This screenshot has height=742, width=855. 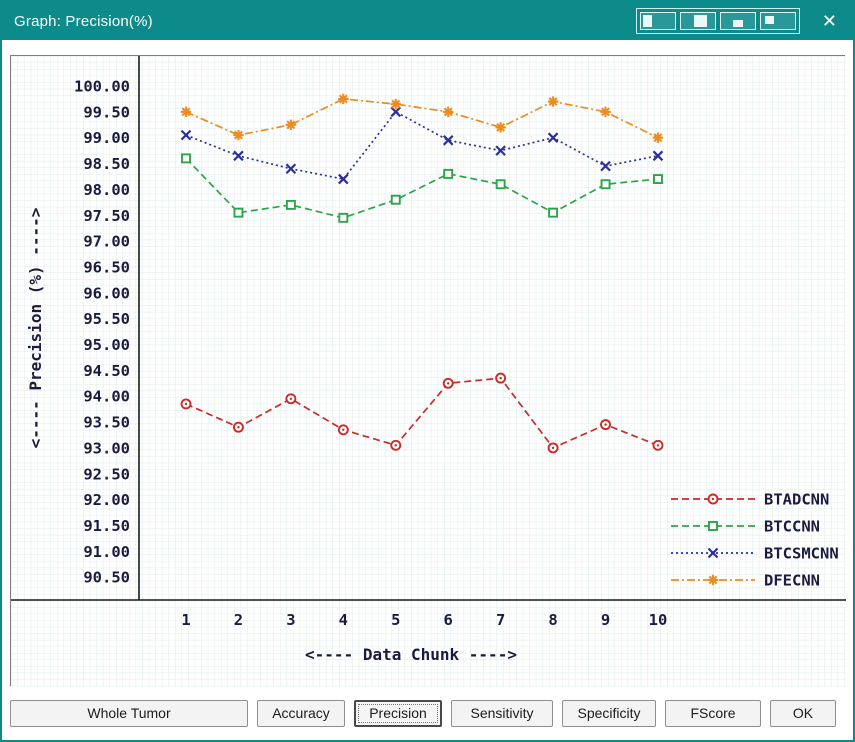 I want to click on svg-text: DFECNN, so click(x=792, y=581).